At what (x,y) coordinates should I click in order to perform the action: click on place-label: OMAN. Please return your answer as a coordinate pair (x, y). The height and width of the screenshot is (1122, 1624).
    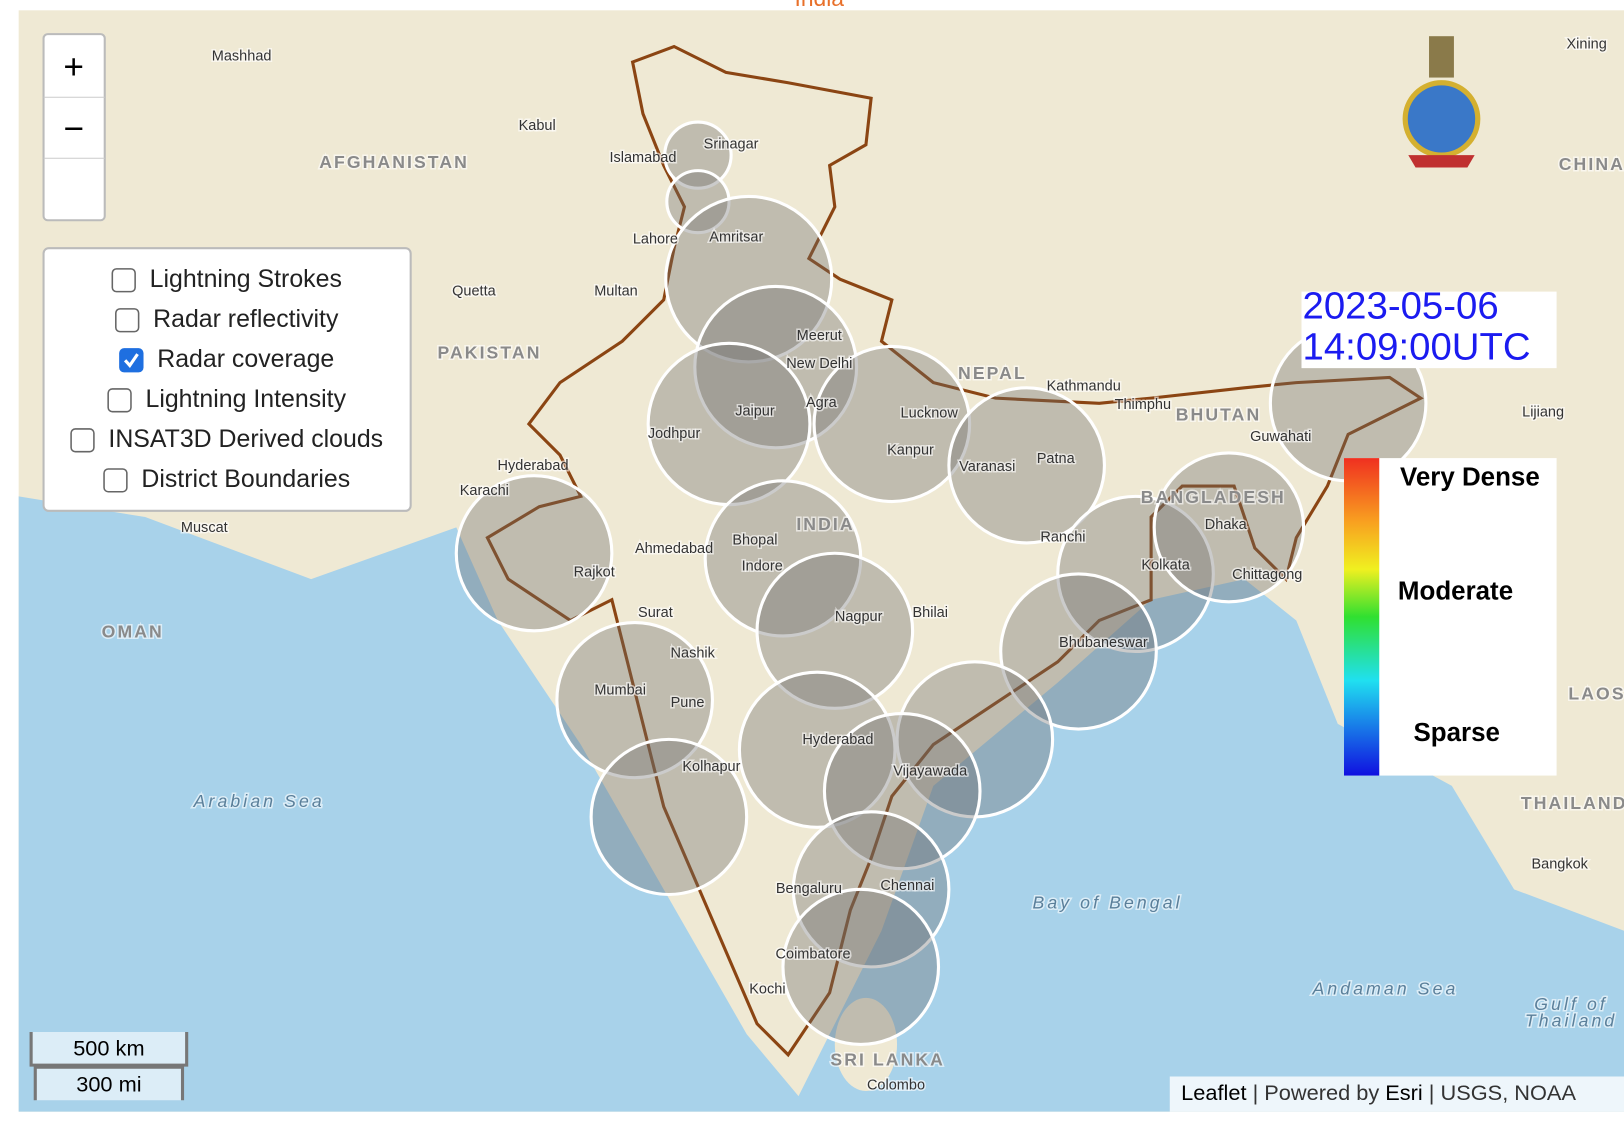
    Looking at the image, I should click on (133, 632).